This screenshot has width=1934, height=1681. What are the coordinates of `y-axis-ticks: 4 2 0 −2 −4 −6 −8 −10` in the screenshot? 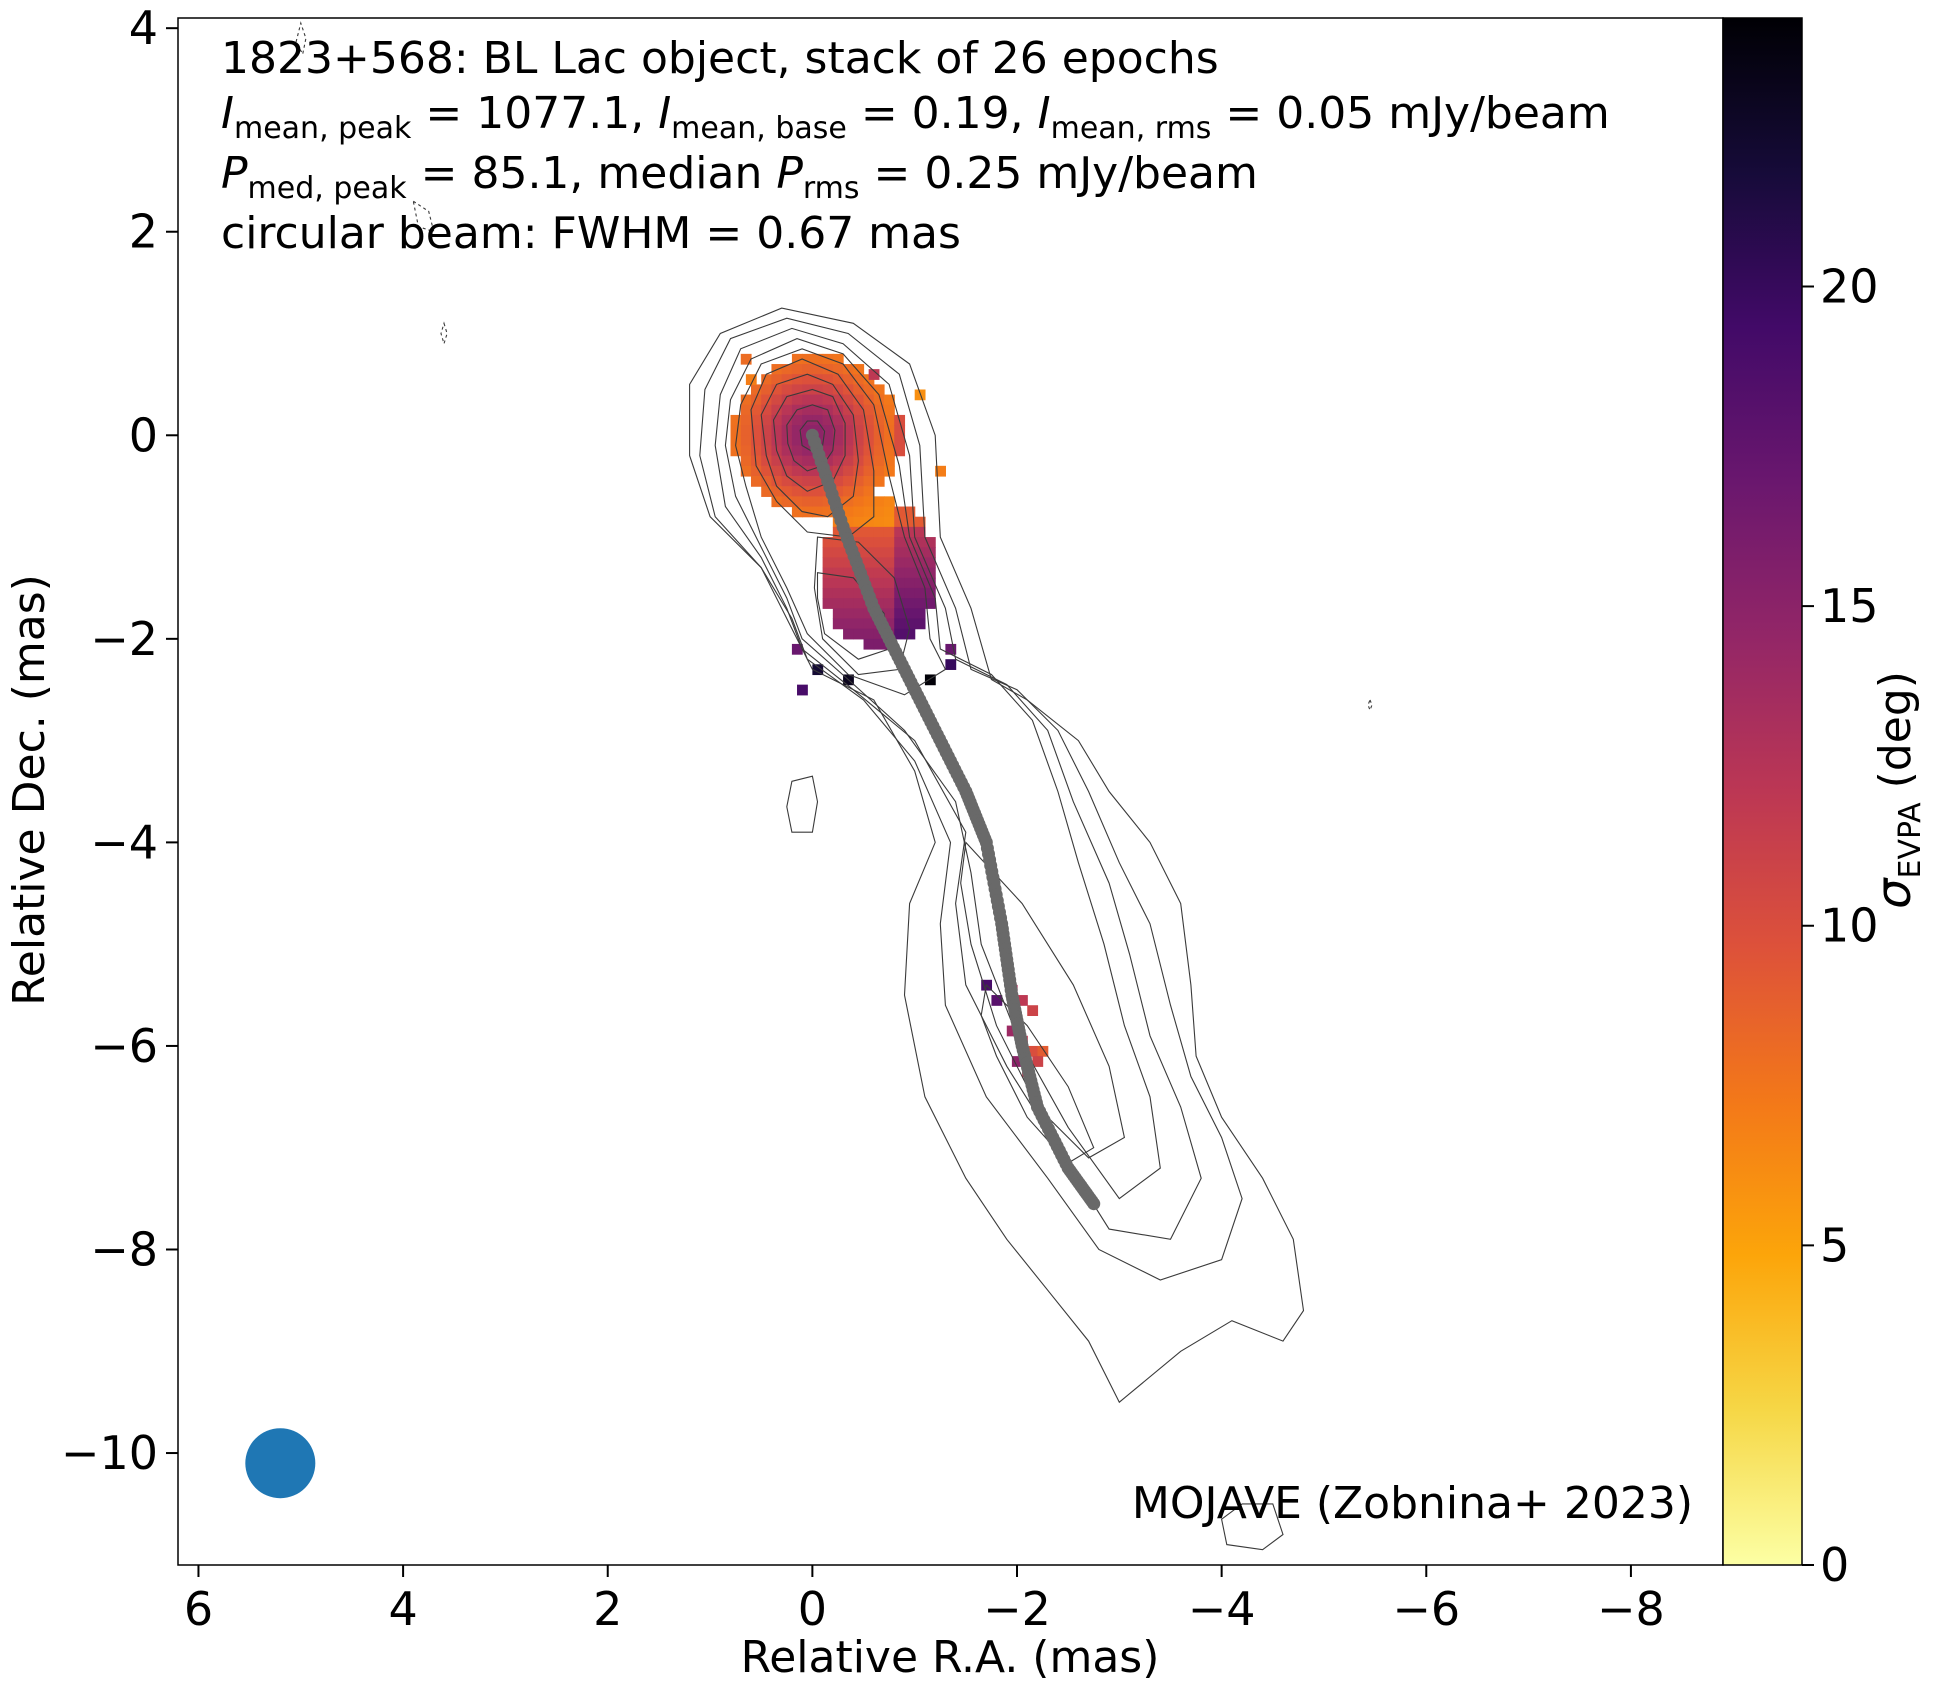 It's located at (119, 740).